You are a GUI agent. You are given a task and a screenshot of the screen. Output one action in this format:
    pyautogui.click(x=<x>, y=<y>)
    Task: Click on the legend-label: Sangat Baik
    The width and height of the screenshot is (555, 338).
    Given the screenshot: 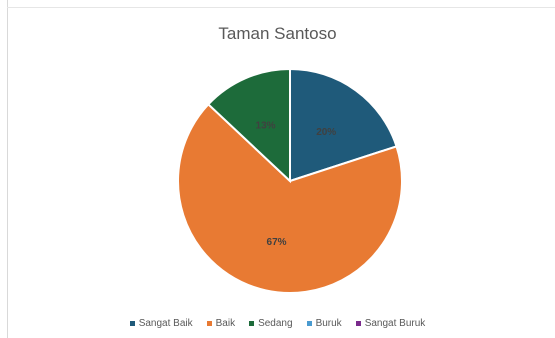 What is the action you would take?
    pyautogui.click(x=165, y=323)
    